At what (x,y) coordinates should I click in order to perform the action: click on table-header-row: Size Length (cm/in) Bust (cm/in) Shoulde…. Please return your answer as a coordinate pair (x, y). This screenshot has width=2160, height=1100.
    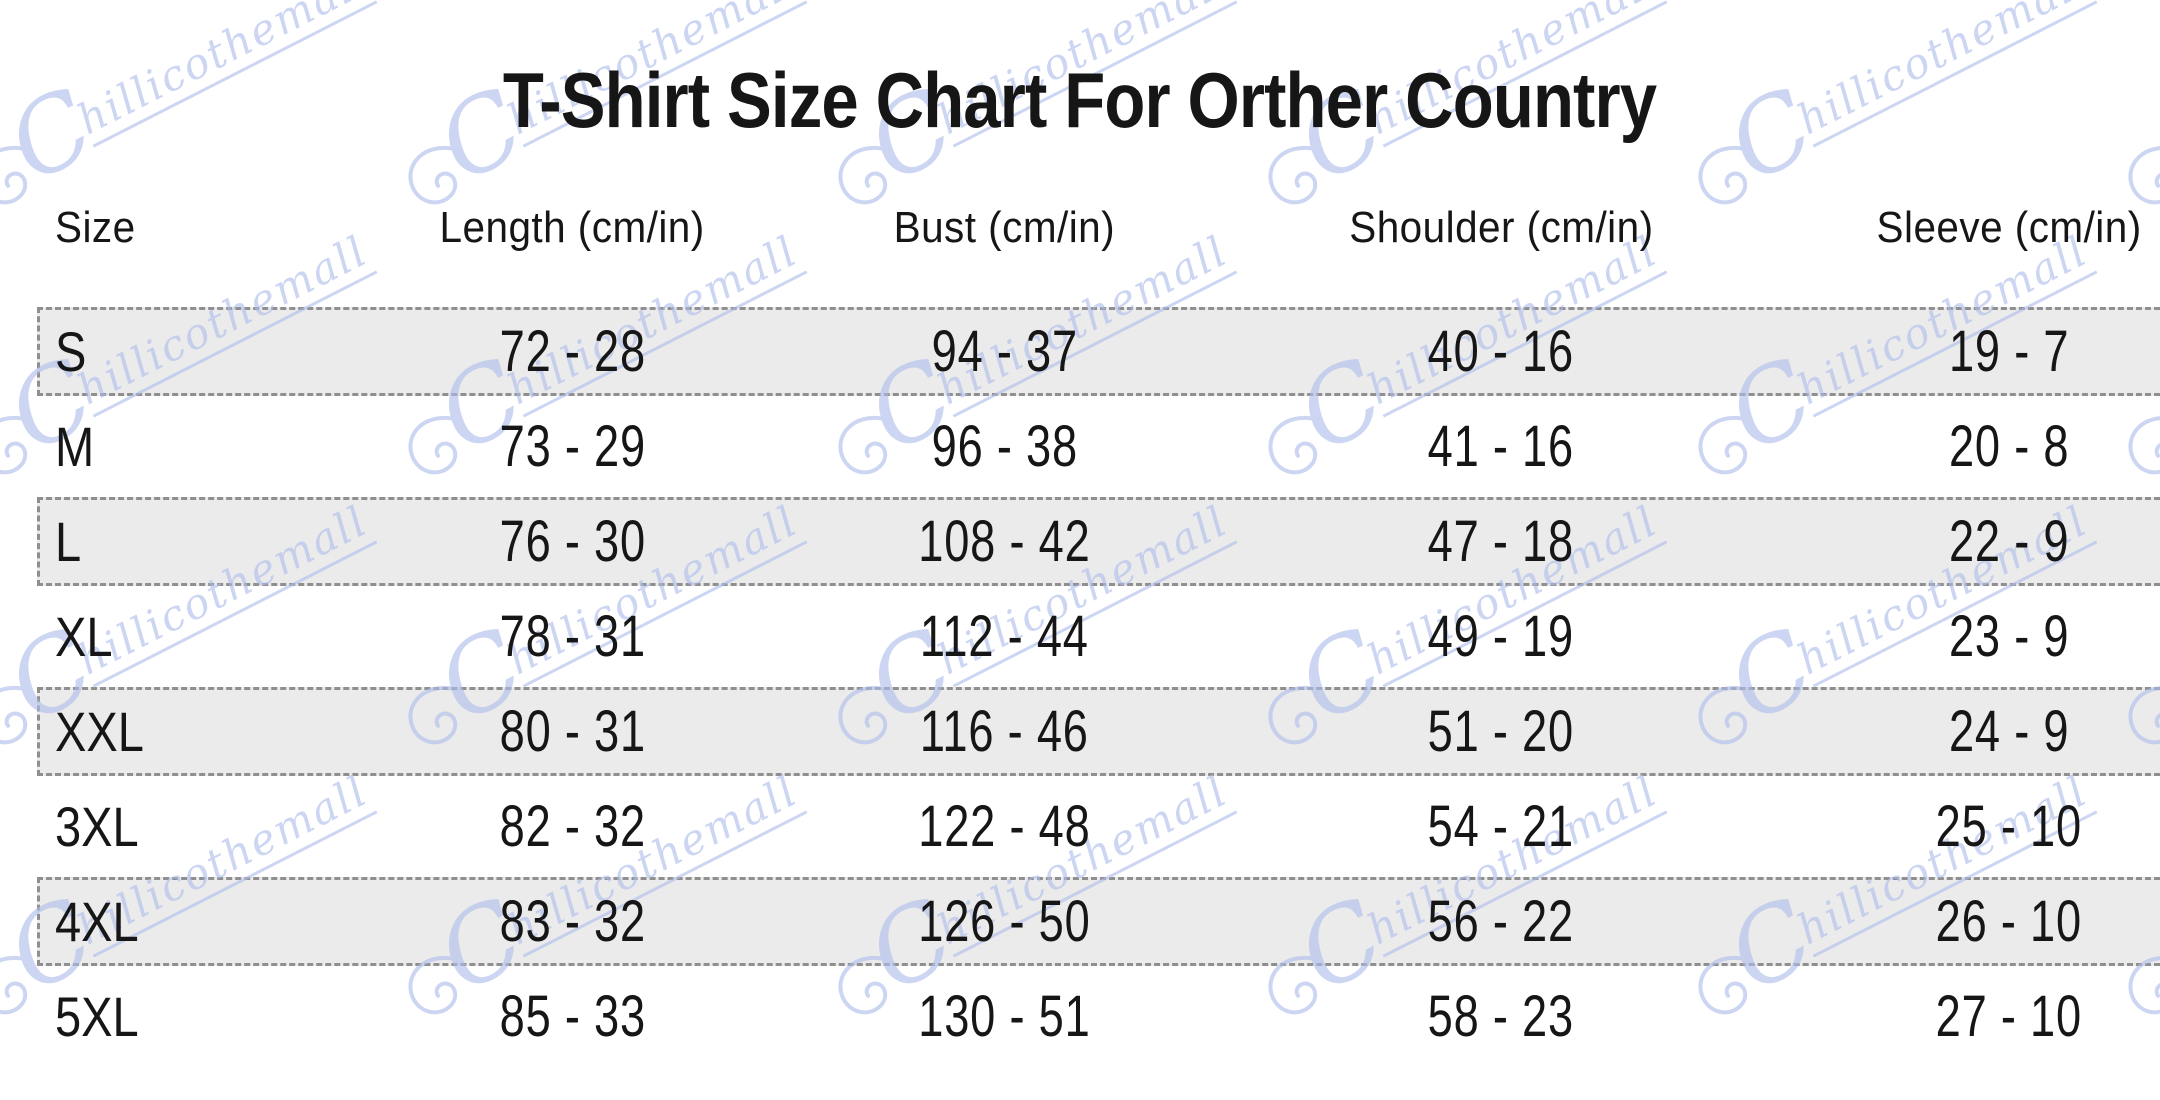
    Looking at the image, I should click on (1080, 228).